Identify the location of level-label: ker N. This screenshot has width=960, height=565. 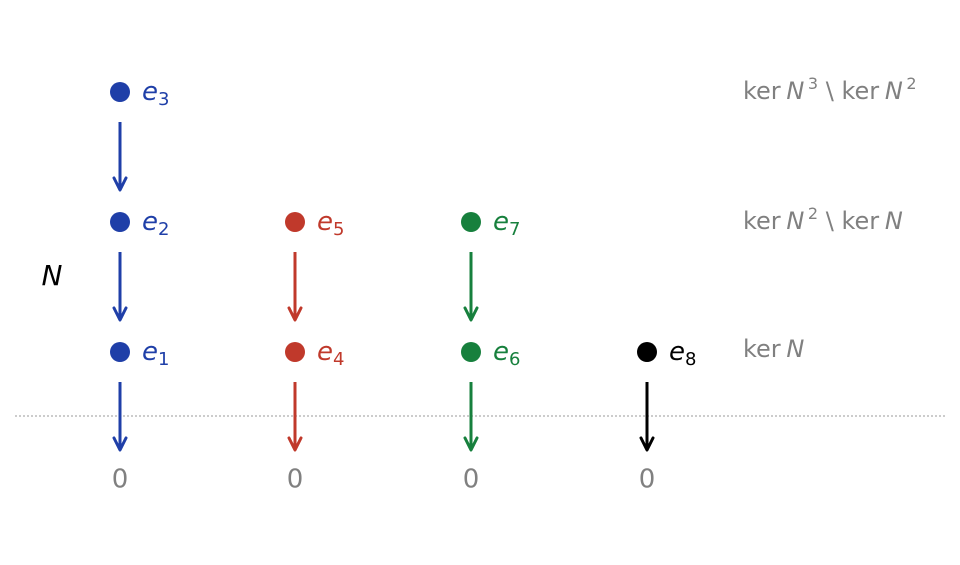
(773, 349).